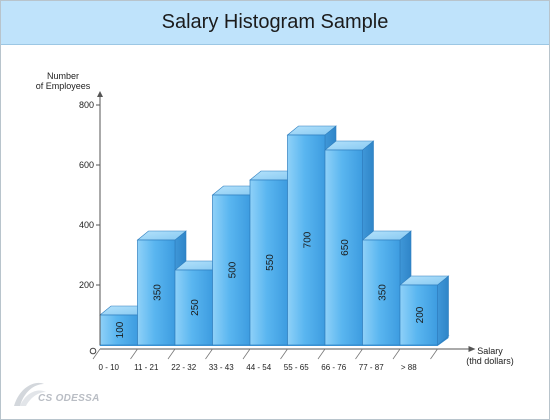 The width and height of the screenshot is (550, 420). I want to click on bar-value-label: 100, so click(120, 329).